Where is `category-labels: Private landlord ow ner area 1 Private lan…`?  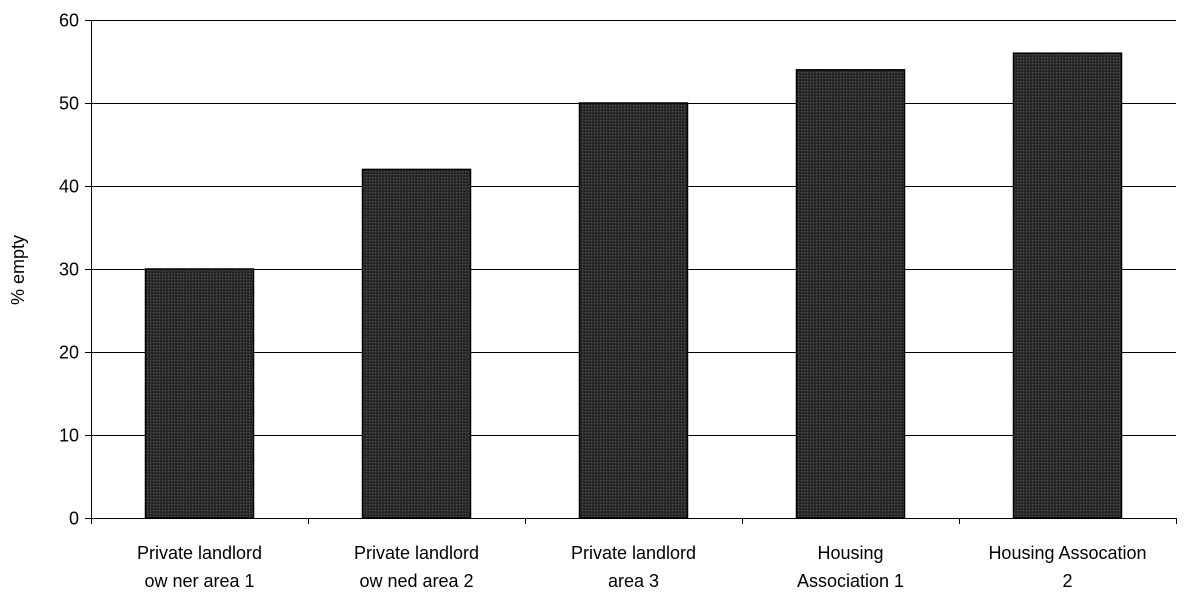
category-labels: Private landlord ow ner area 1 Private lan… is located at coordinates (642, 567).